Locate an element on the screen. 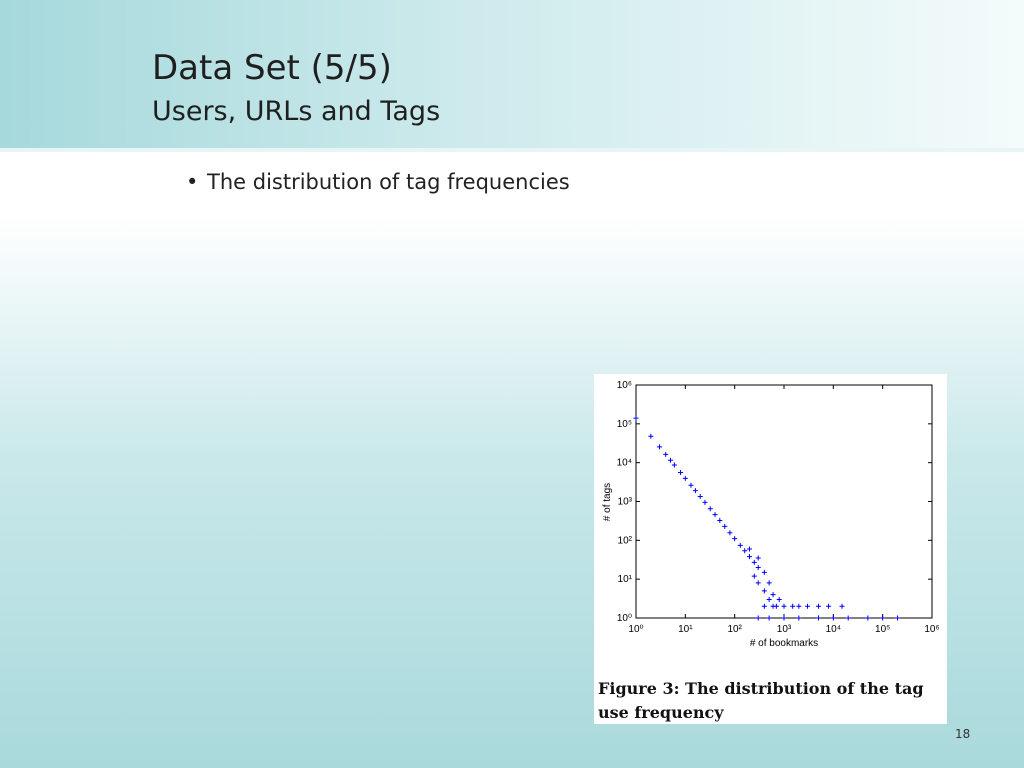 The image size is (1024, 768). x-tick-label: 10¹ is located at coordinates (685, 629).